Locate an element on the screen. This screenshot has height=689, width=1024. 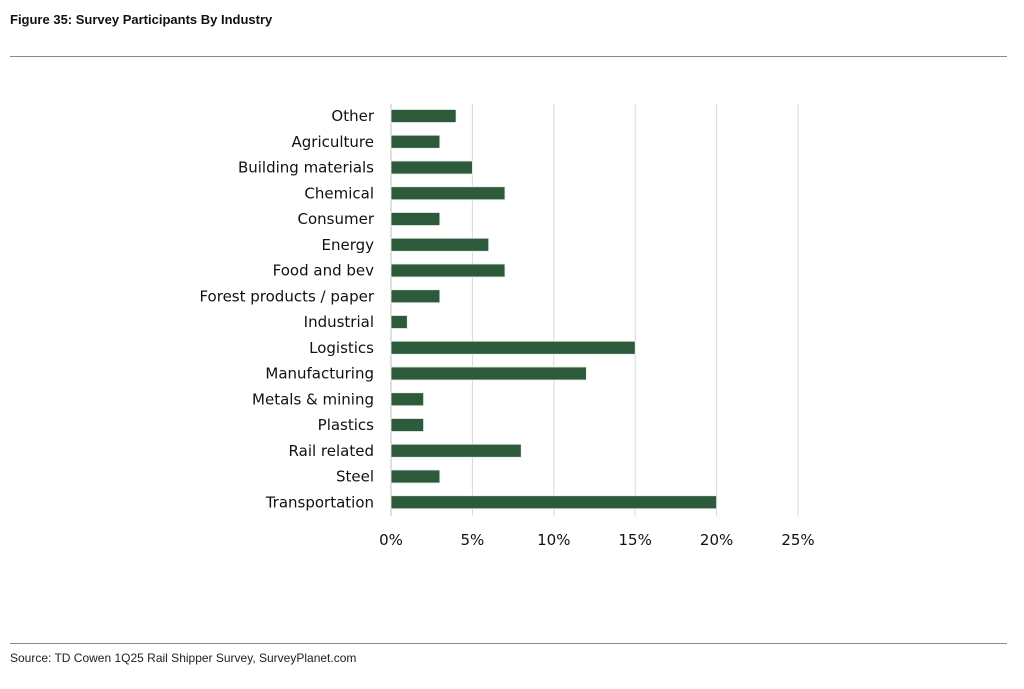
category-label: Forest products / paper is located at coordinates (286, 296).